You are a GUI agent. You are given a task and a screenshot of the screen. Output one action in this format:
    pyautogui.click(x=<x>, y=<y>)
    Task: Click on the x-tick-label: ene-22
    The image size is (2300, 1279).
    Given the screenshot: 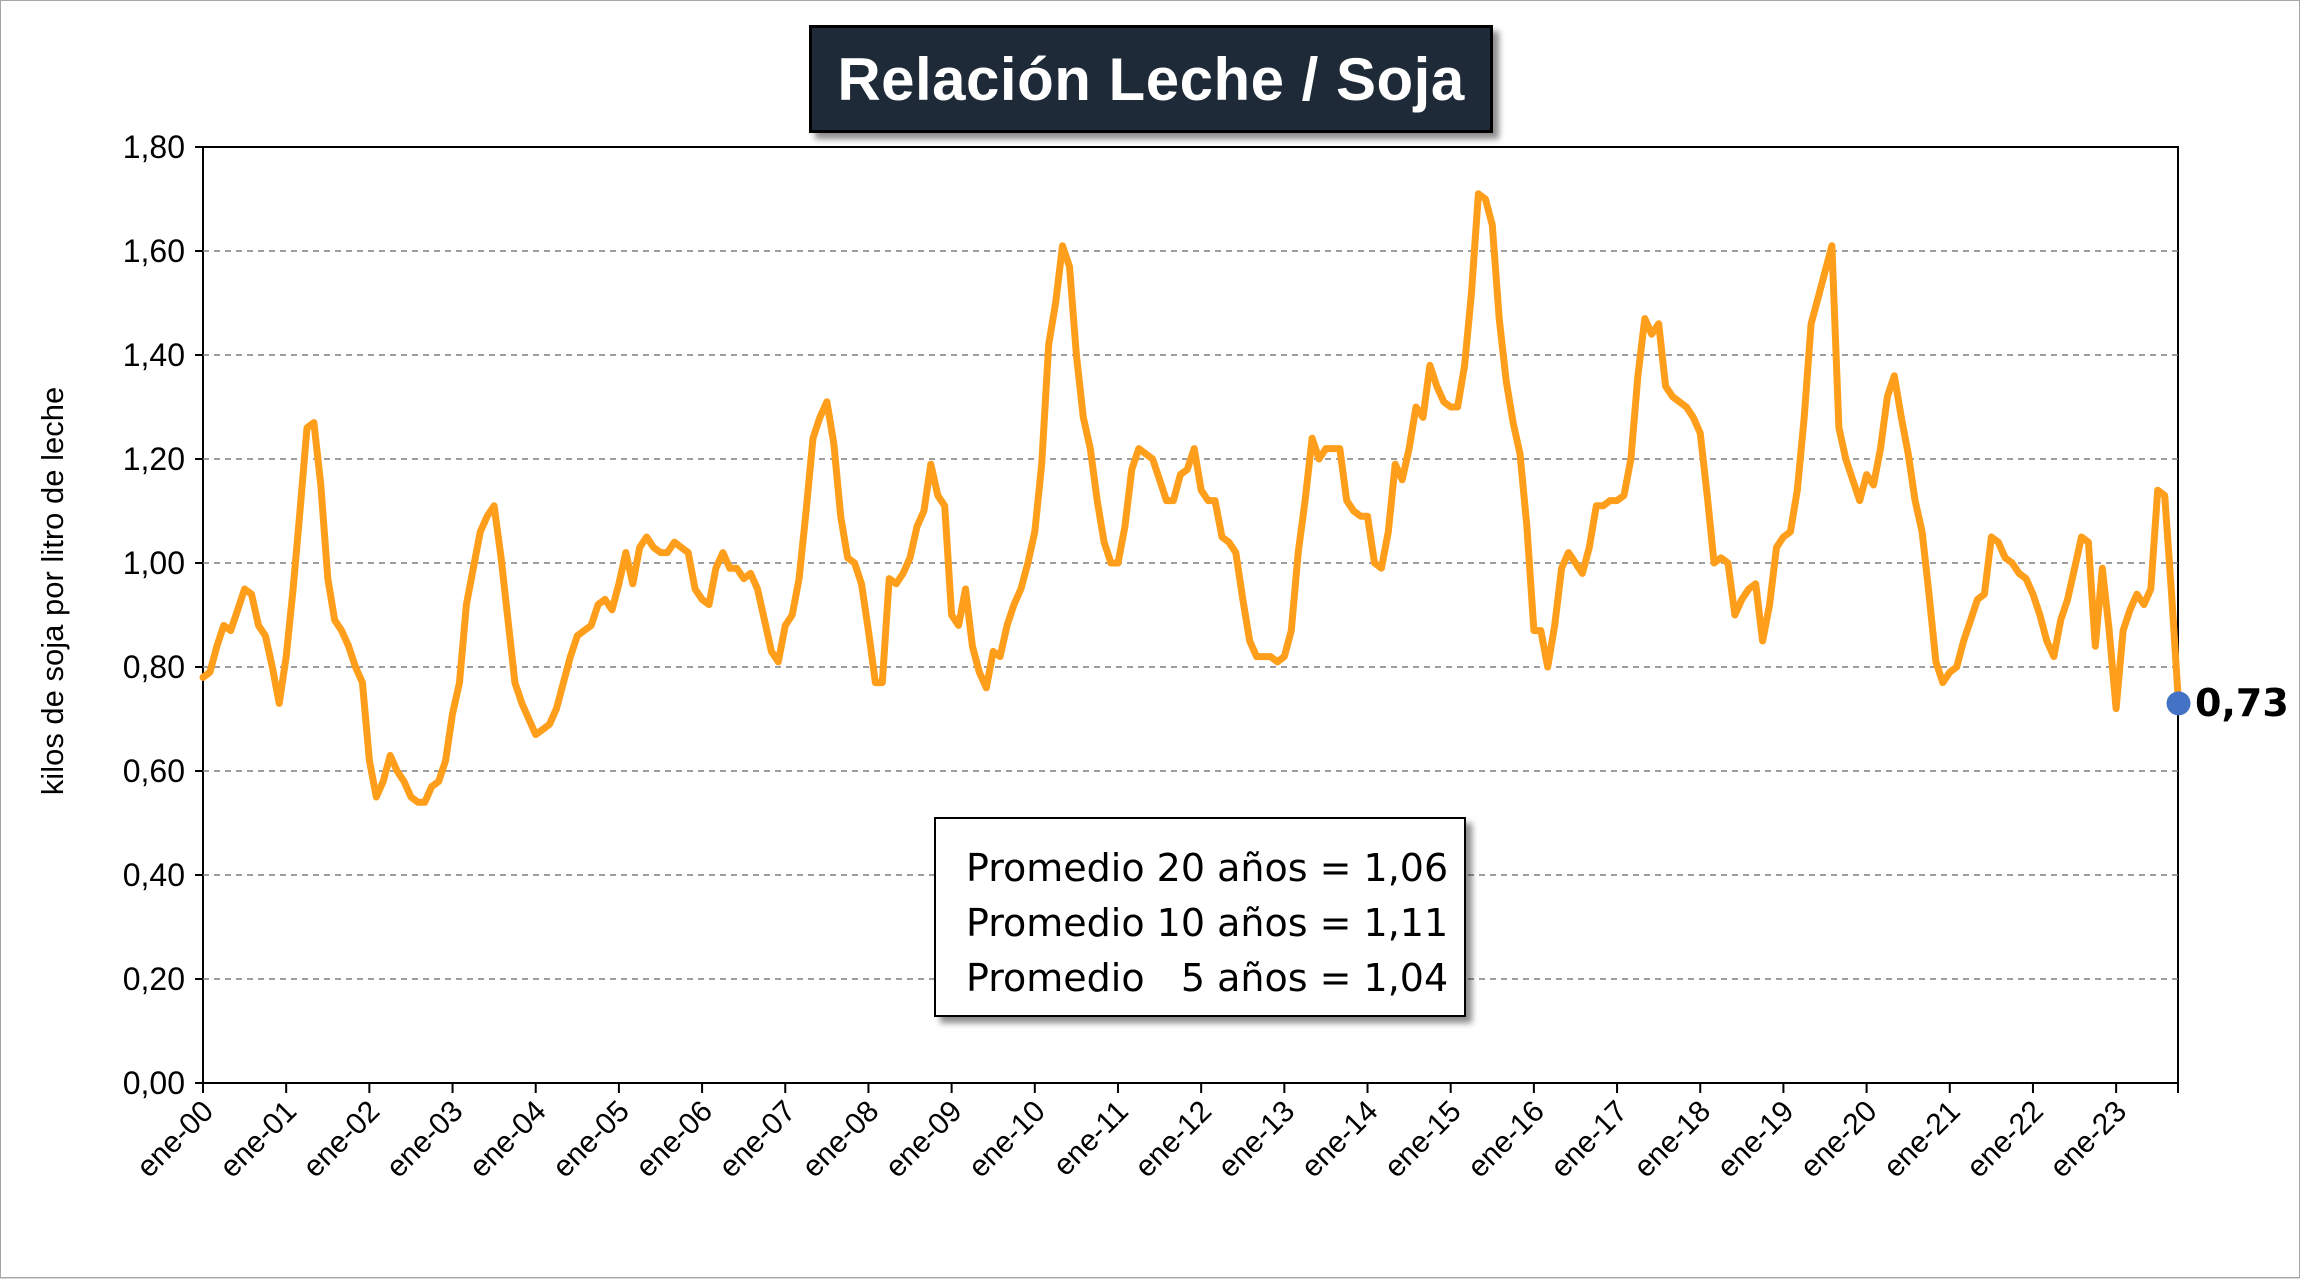 What is the action you would take?
    pyautogui.click(x=2005, y=1139)
    